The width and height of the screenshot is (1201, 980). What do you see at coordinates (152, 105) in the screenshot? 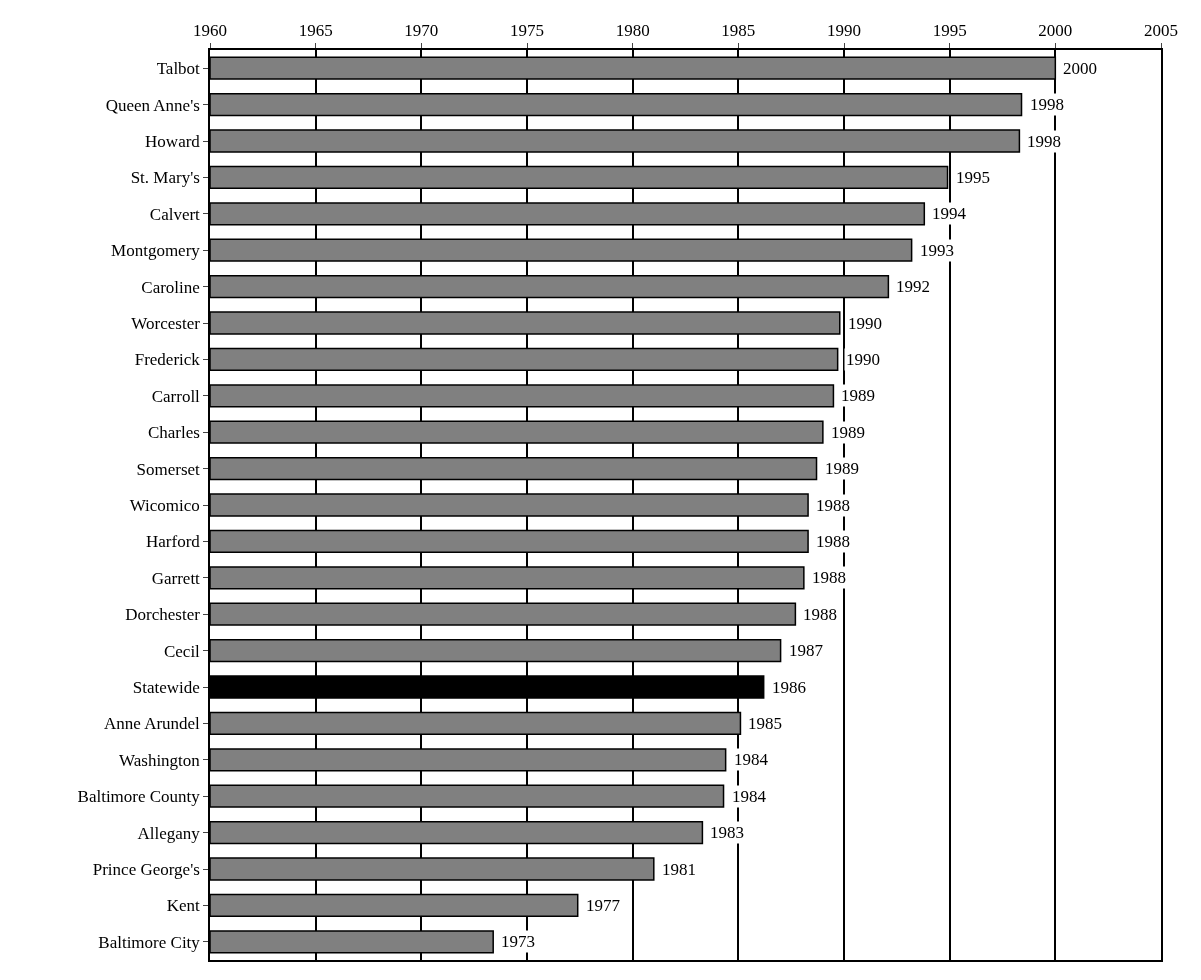
I see `y-tick-label: Queen Anne's` at bounding box center [152, 105].